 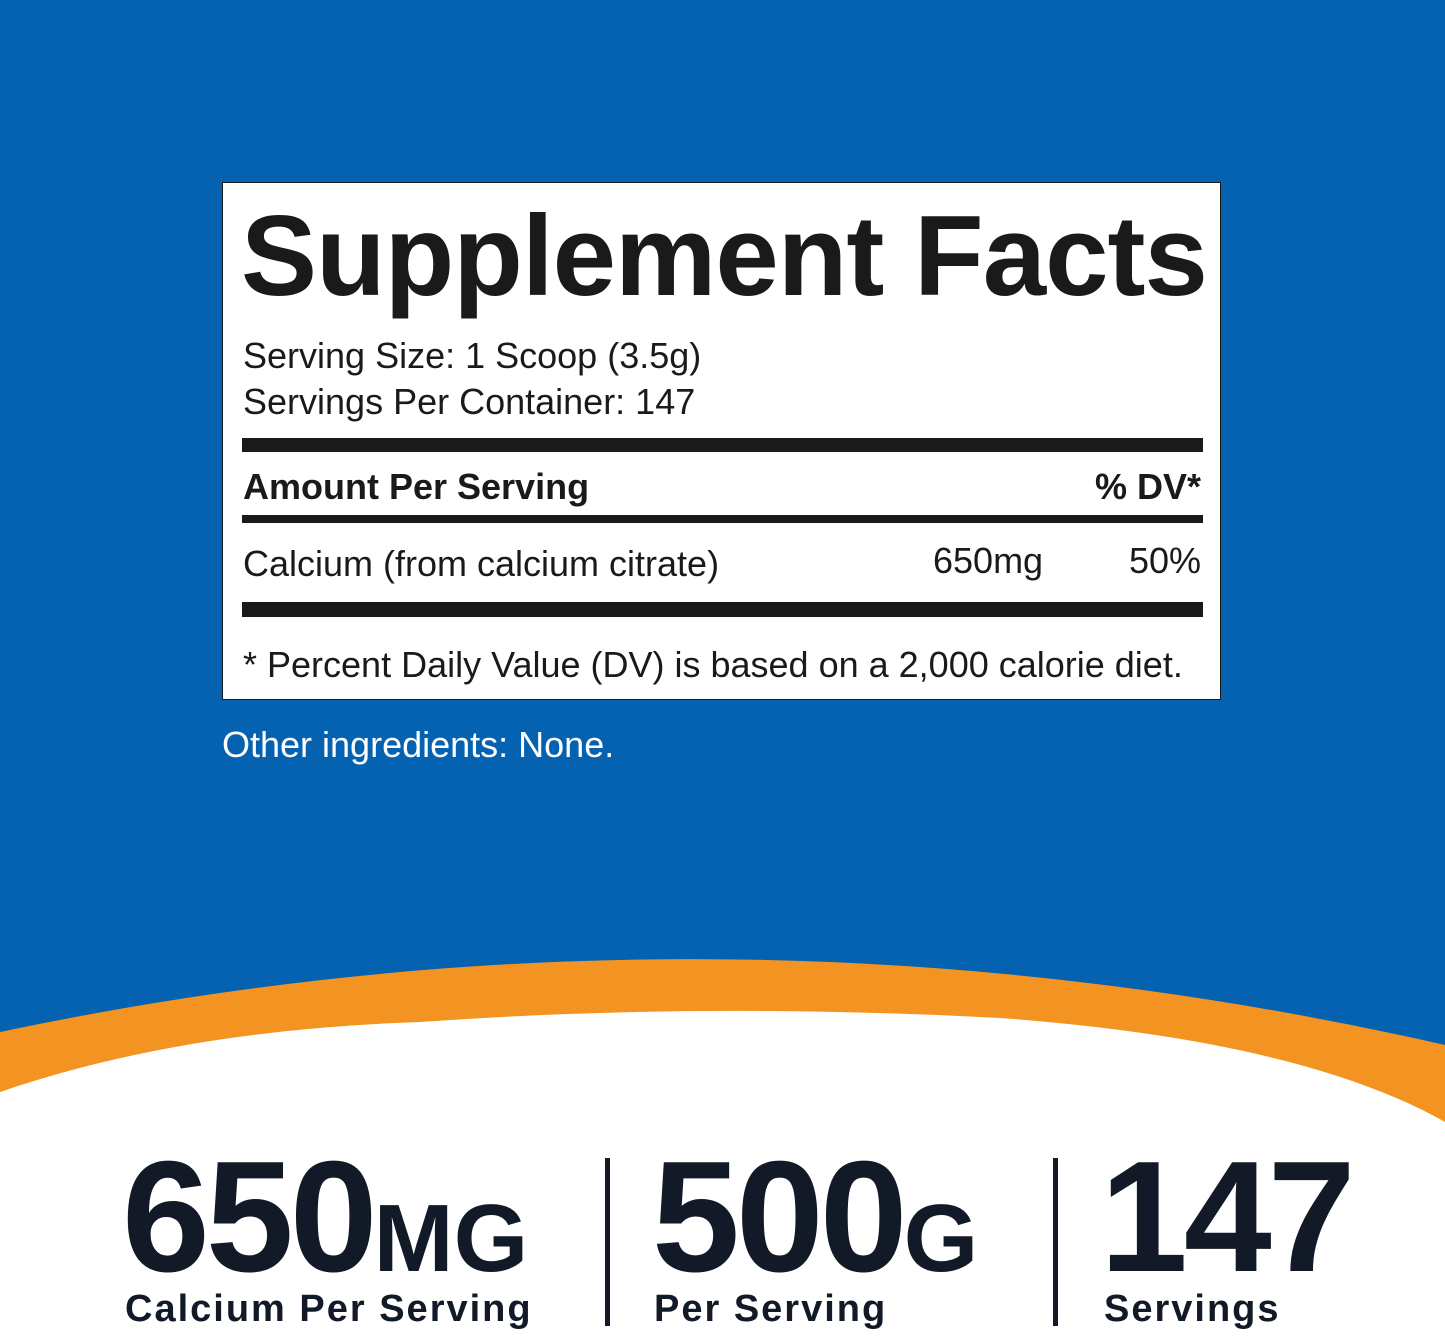 I want to click on stat-servings-caption: Servings, so click(x=1192, y=1309).